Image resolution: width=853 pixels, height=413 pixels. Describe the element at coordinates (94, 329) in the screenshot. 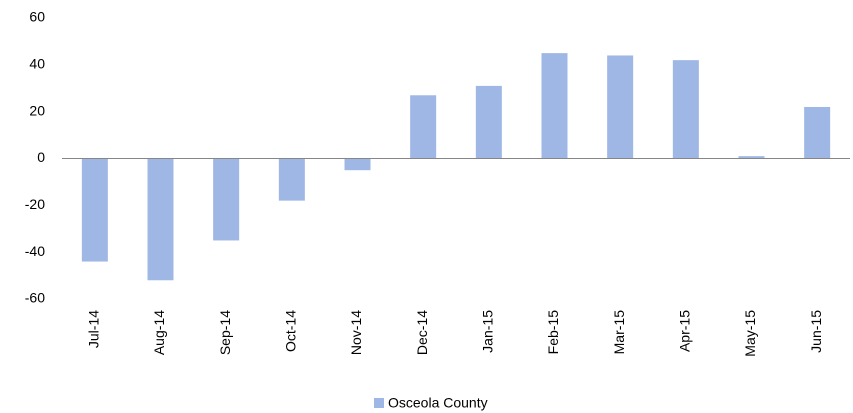

I see `x-tick-label: Jul-14` at that location.